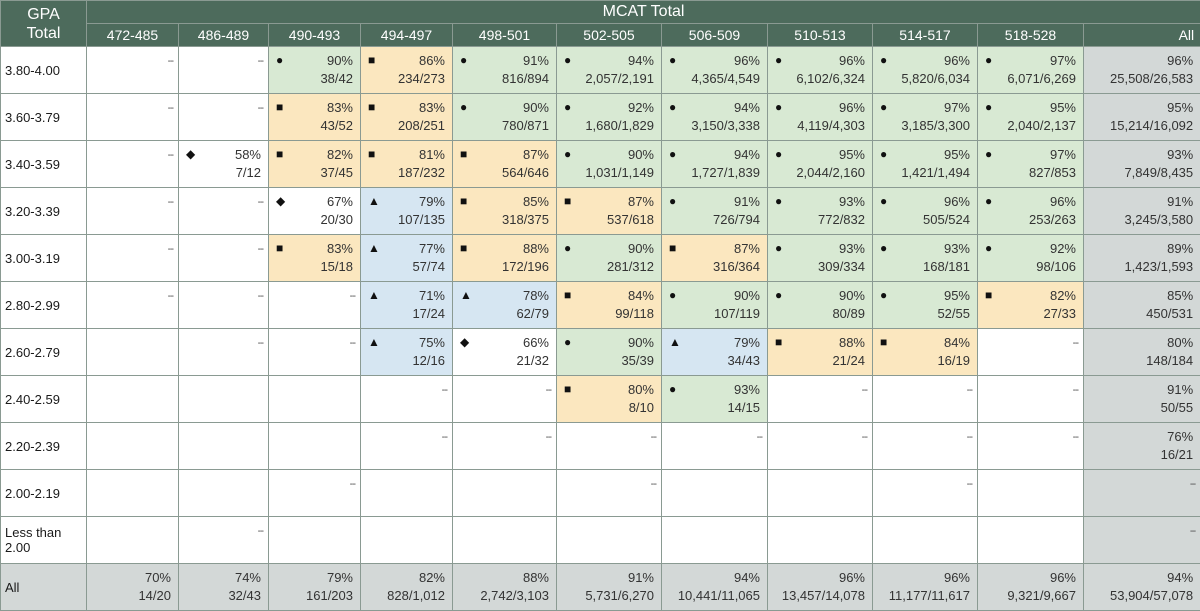 The width and height of the screenshot is (1200, 611). I want to click on acceptance-percent: 90%, so click(746, 295).